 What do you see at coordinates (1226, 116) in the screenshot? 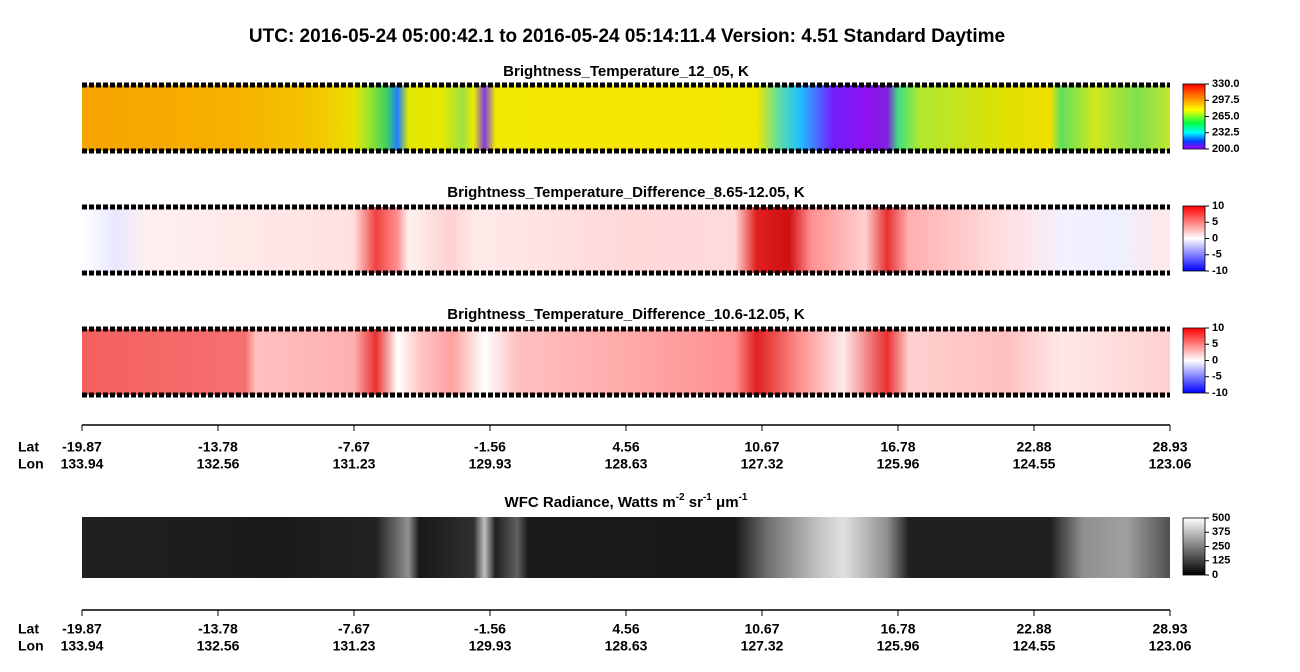
I see `colorbar-tick-label: 265.0` at bounding box center [1226, 116].